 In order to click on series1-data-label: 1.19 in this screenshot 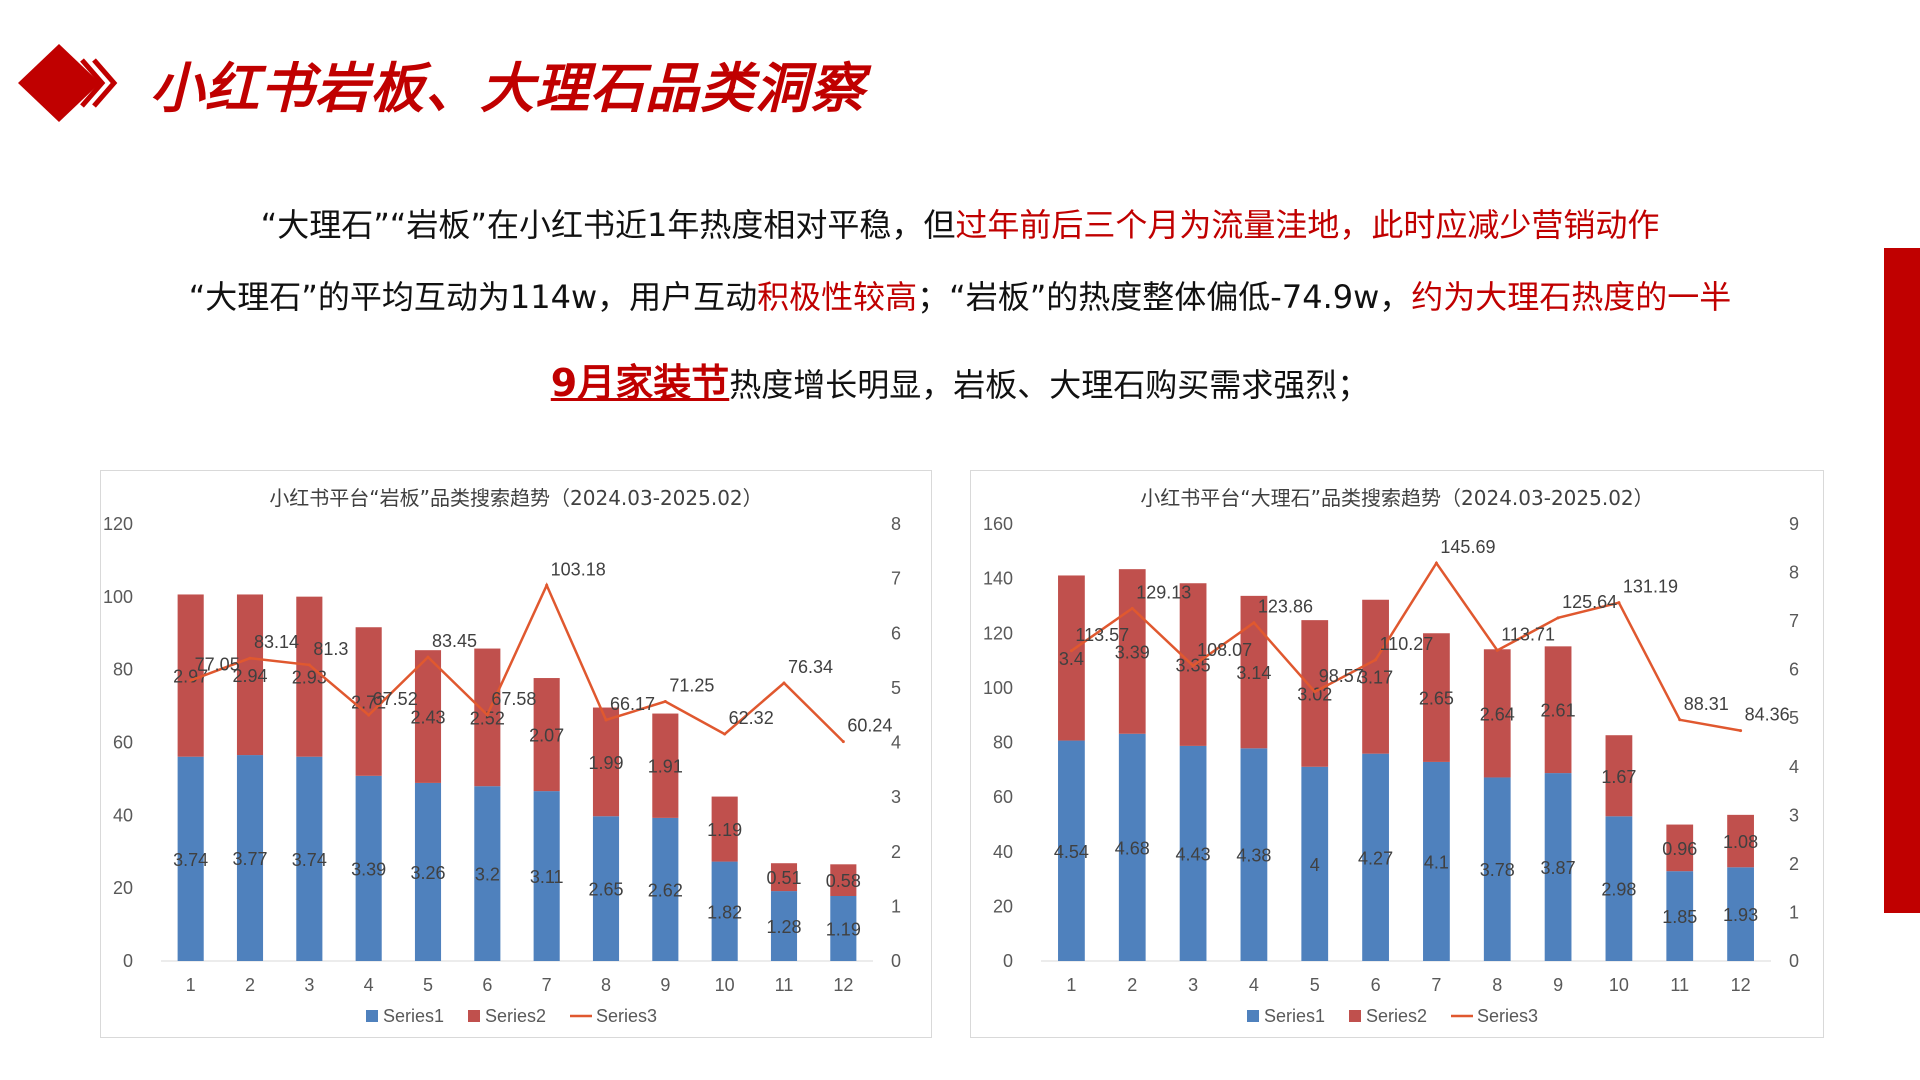, I will do `click(843, 929)`.